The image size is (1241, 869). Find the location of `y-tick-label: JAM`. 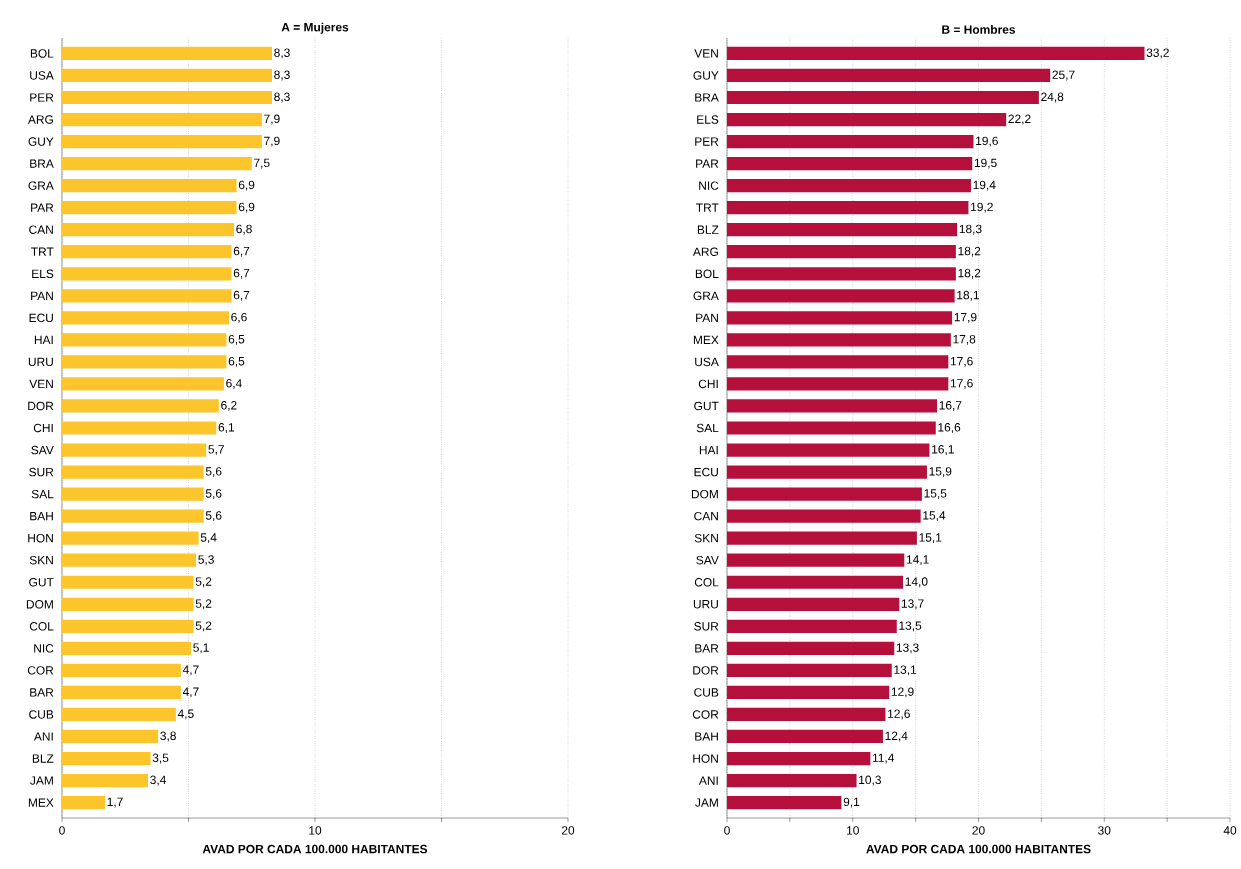

y-tick-label: JAM is located at coordinates (706, 802).